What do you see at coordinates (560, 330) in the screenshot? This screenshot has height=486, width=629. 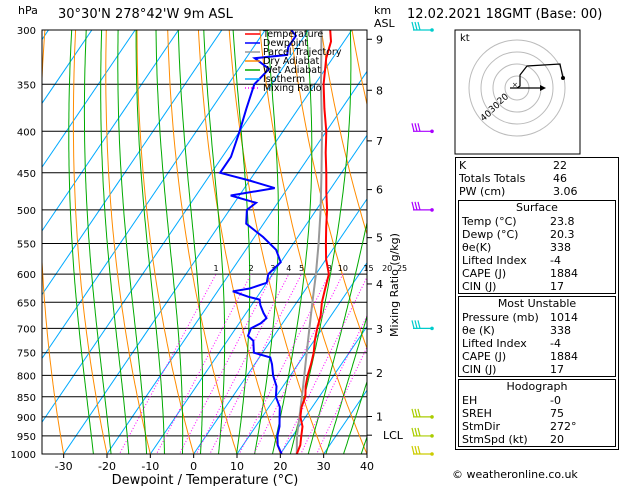 I see `index-value: 338` at bounding box center [560, 330].